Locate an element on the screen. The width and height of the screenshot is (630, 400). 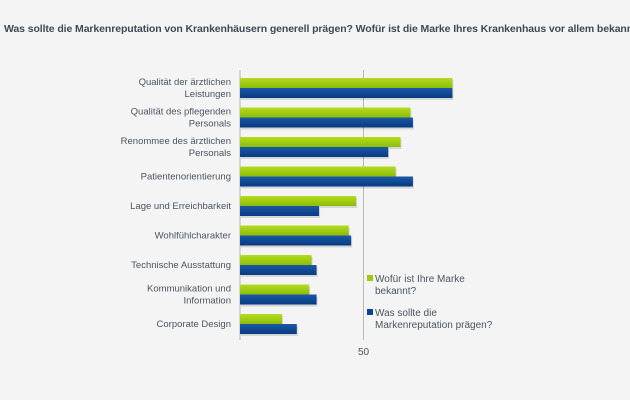
legend-label: Wofür ist Ihre Marke bekannt? is located at coordinates (420, 285).